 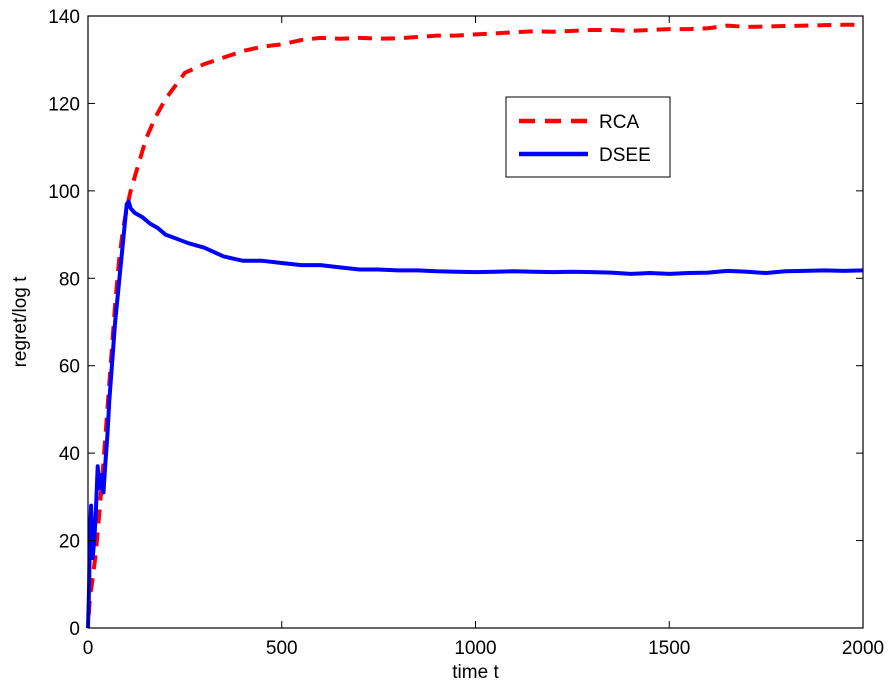 What do you see at coordinates (282, 648) in the screenshot?
I see `x-tick-label-500: 500` at bounding box center [282, 648].